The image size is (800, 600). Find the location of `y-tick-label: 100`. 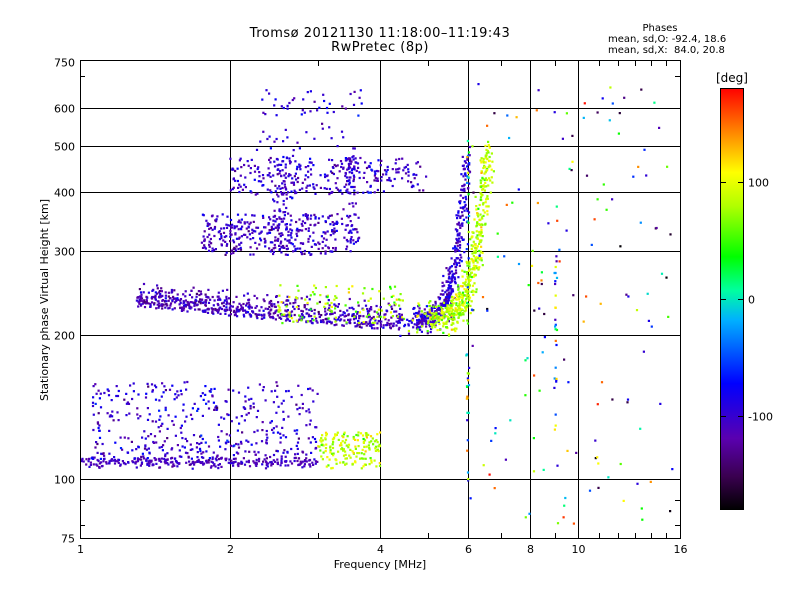

y-tick-label: 100 is located at coordinates (64, 480).